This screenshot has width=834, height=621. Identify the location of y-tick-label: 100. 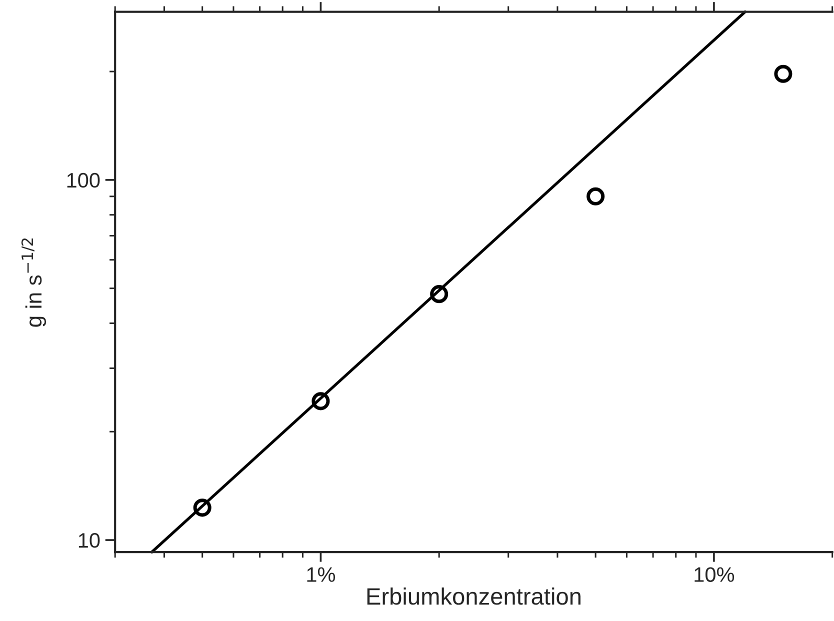
(83, 180).